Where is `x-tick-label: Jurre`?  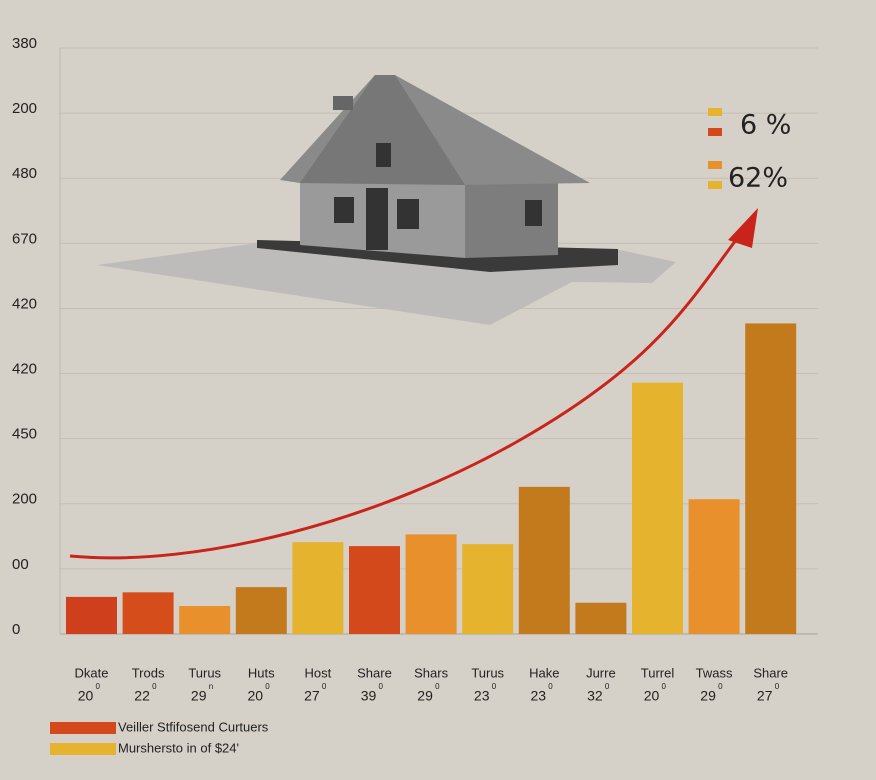
x-tick-label: Jurre is located at coordinates (601, 672).